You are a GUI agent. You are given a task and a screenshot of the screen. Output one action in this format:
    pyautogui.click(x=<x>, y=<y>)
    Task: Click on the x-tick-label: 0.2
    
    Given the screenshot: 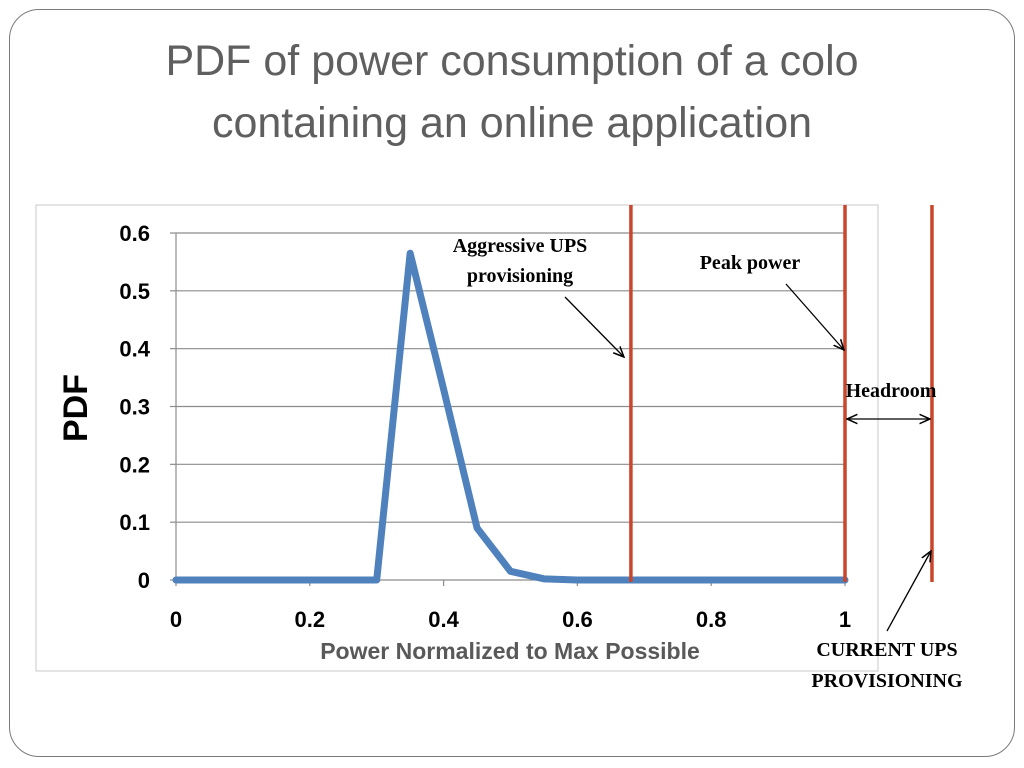 What is the action you would take?
    pyautogui.click(x=310, y=619)
    